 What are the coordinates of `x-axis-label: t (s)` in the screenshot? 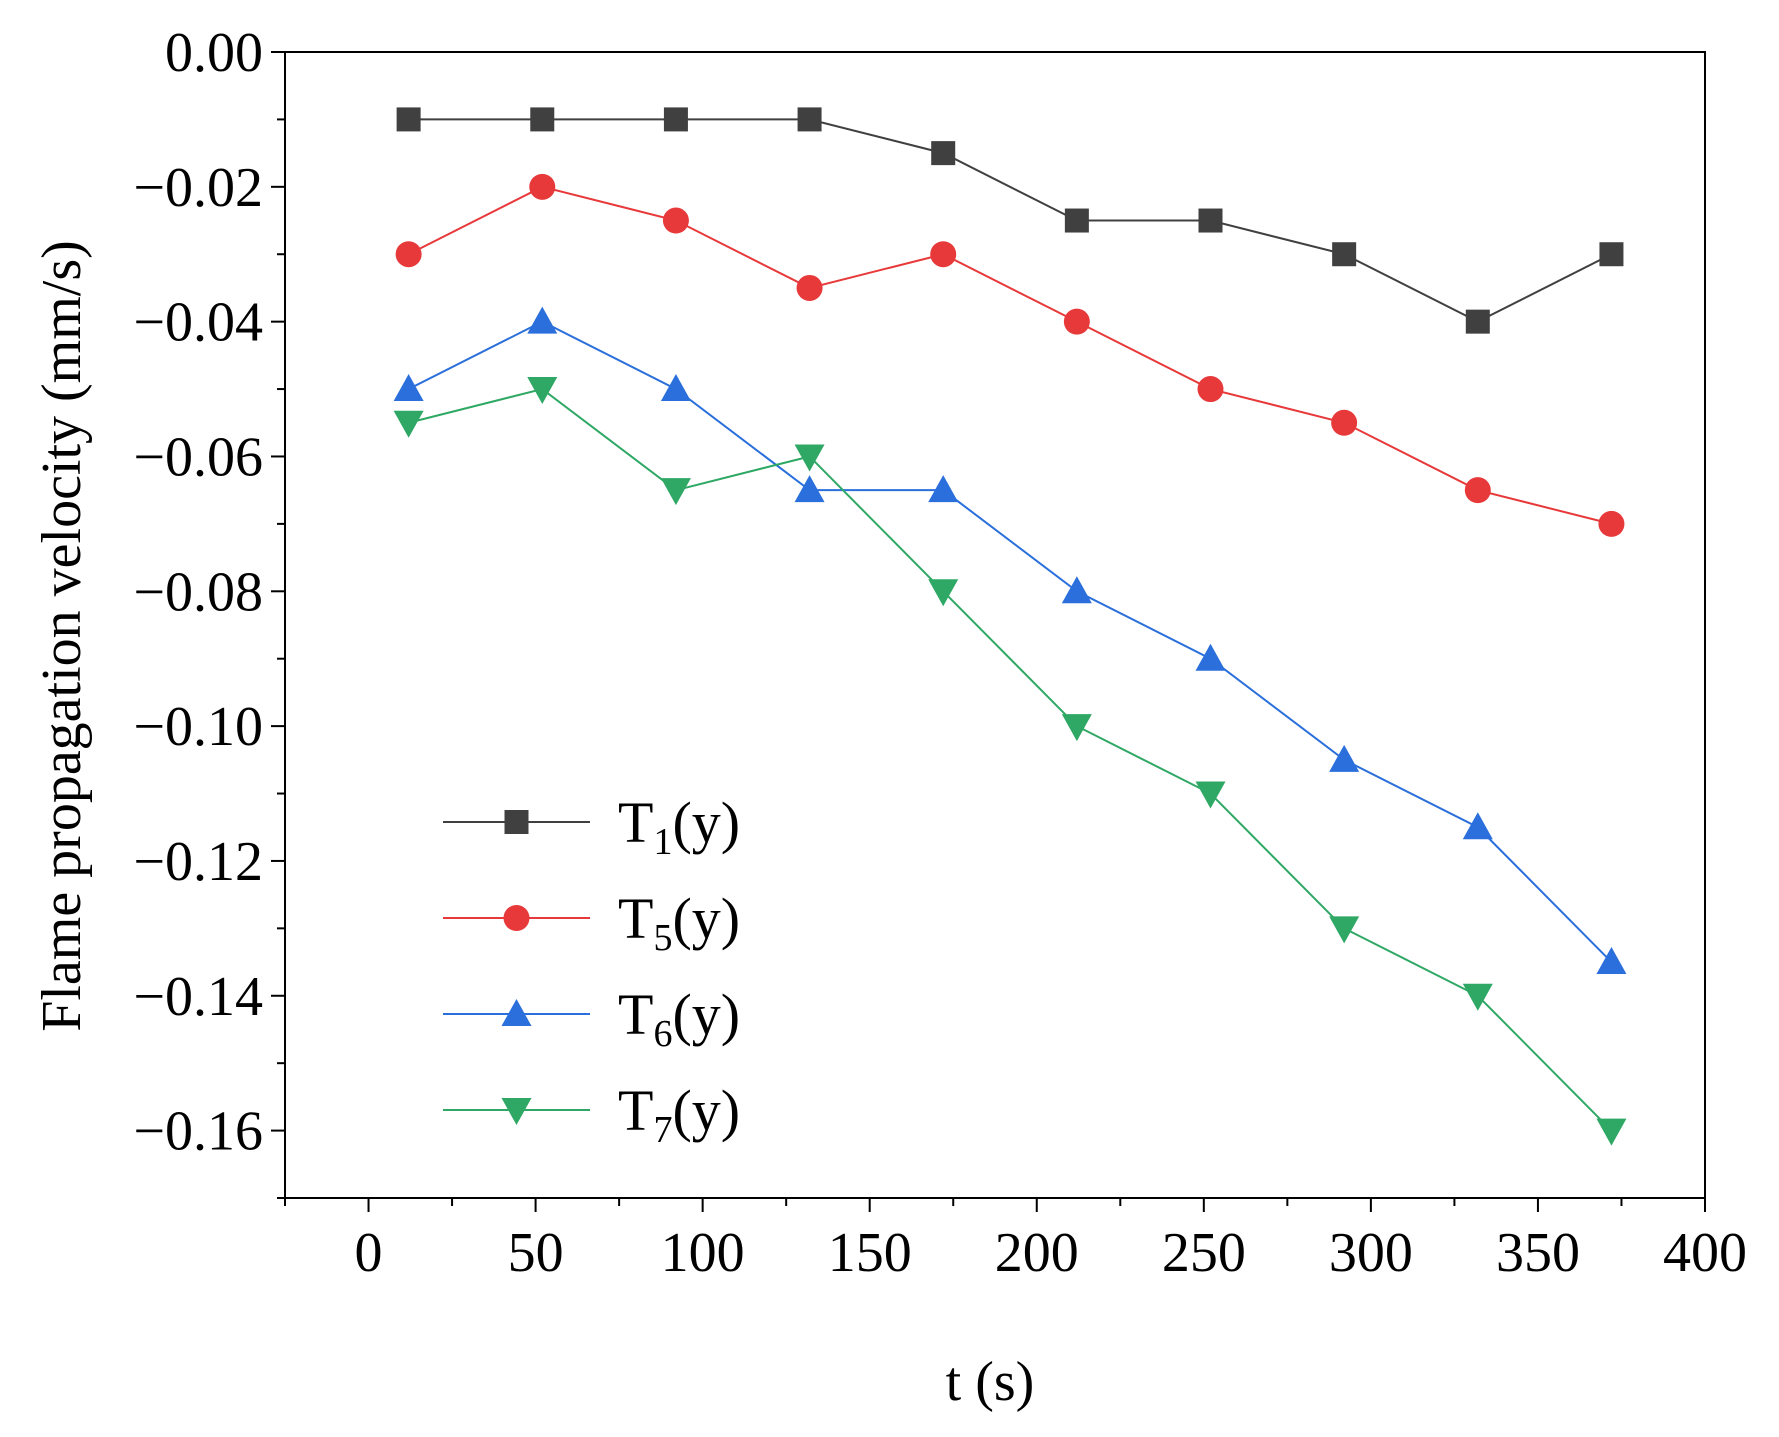 It's located at (990, 1382).